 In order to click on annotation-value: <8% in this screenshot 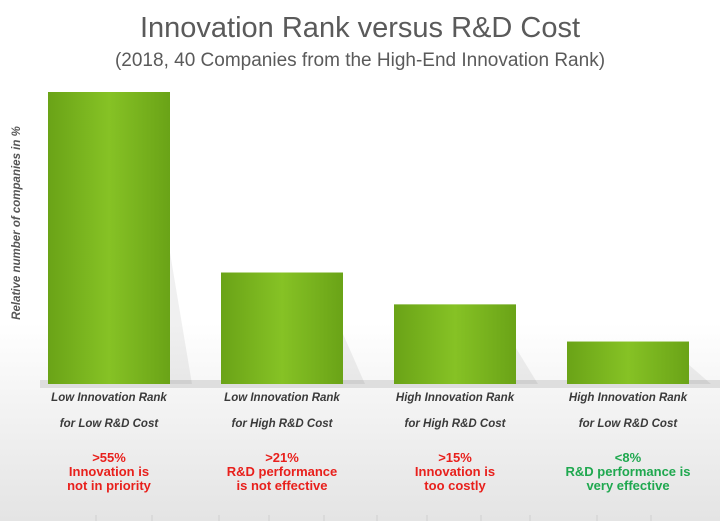, I will do `click(628, 457)`.